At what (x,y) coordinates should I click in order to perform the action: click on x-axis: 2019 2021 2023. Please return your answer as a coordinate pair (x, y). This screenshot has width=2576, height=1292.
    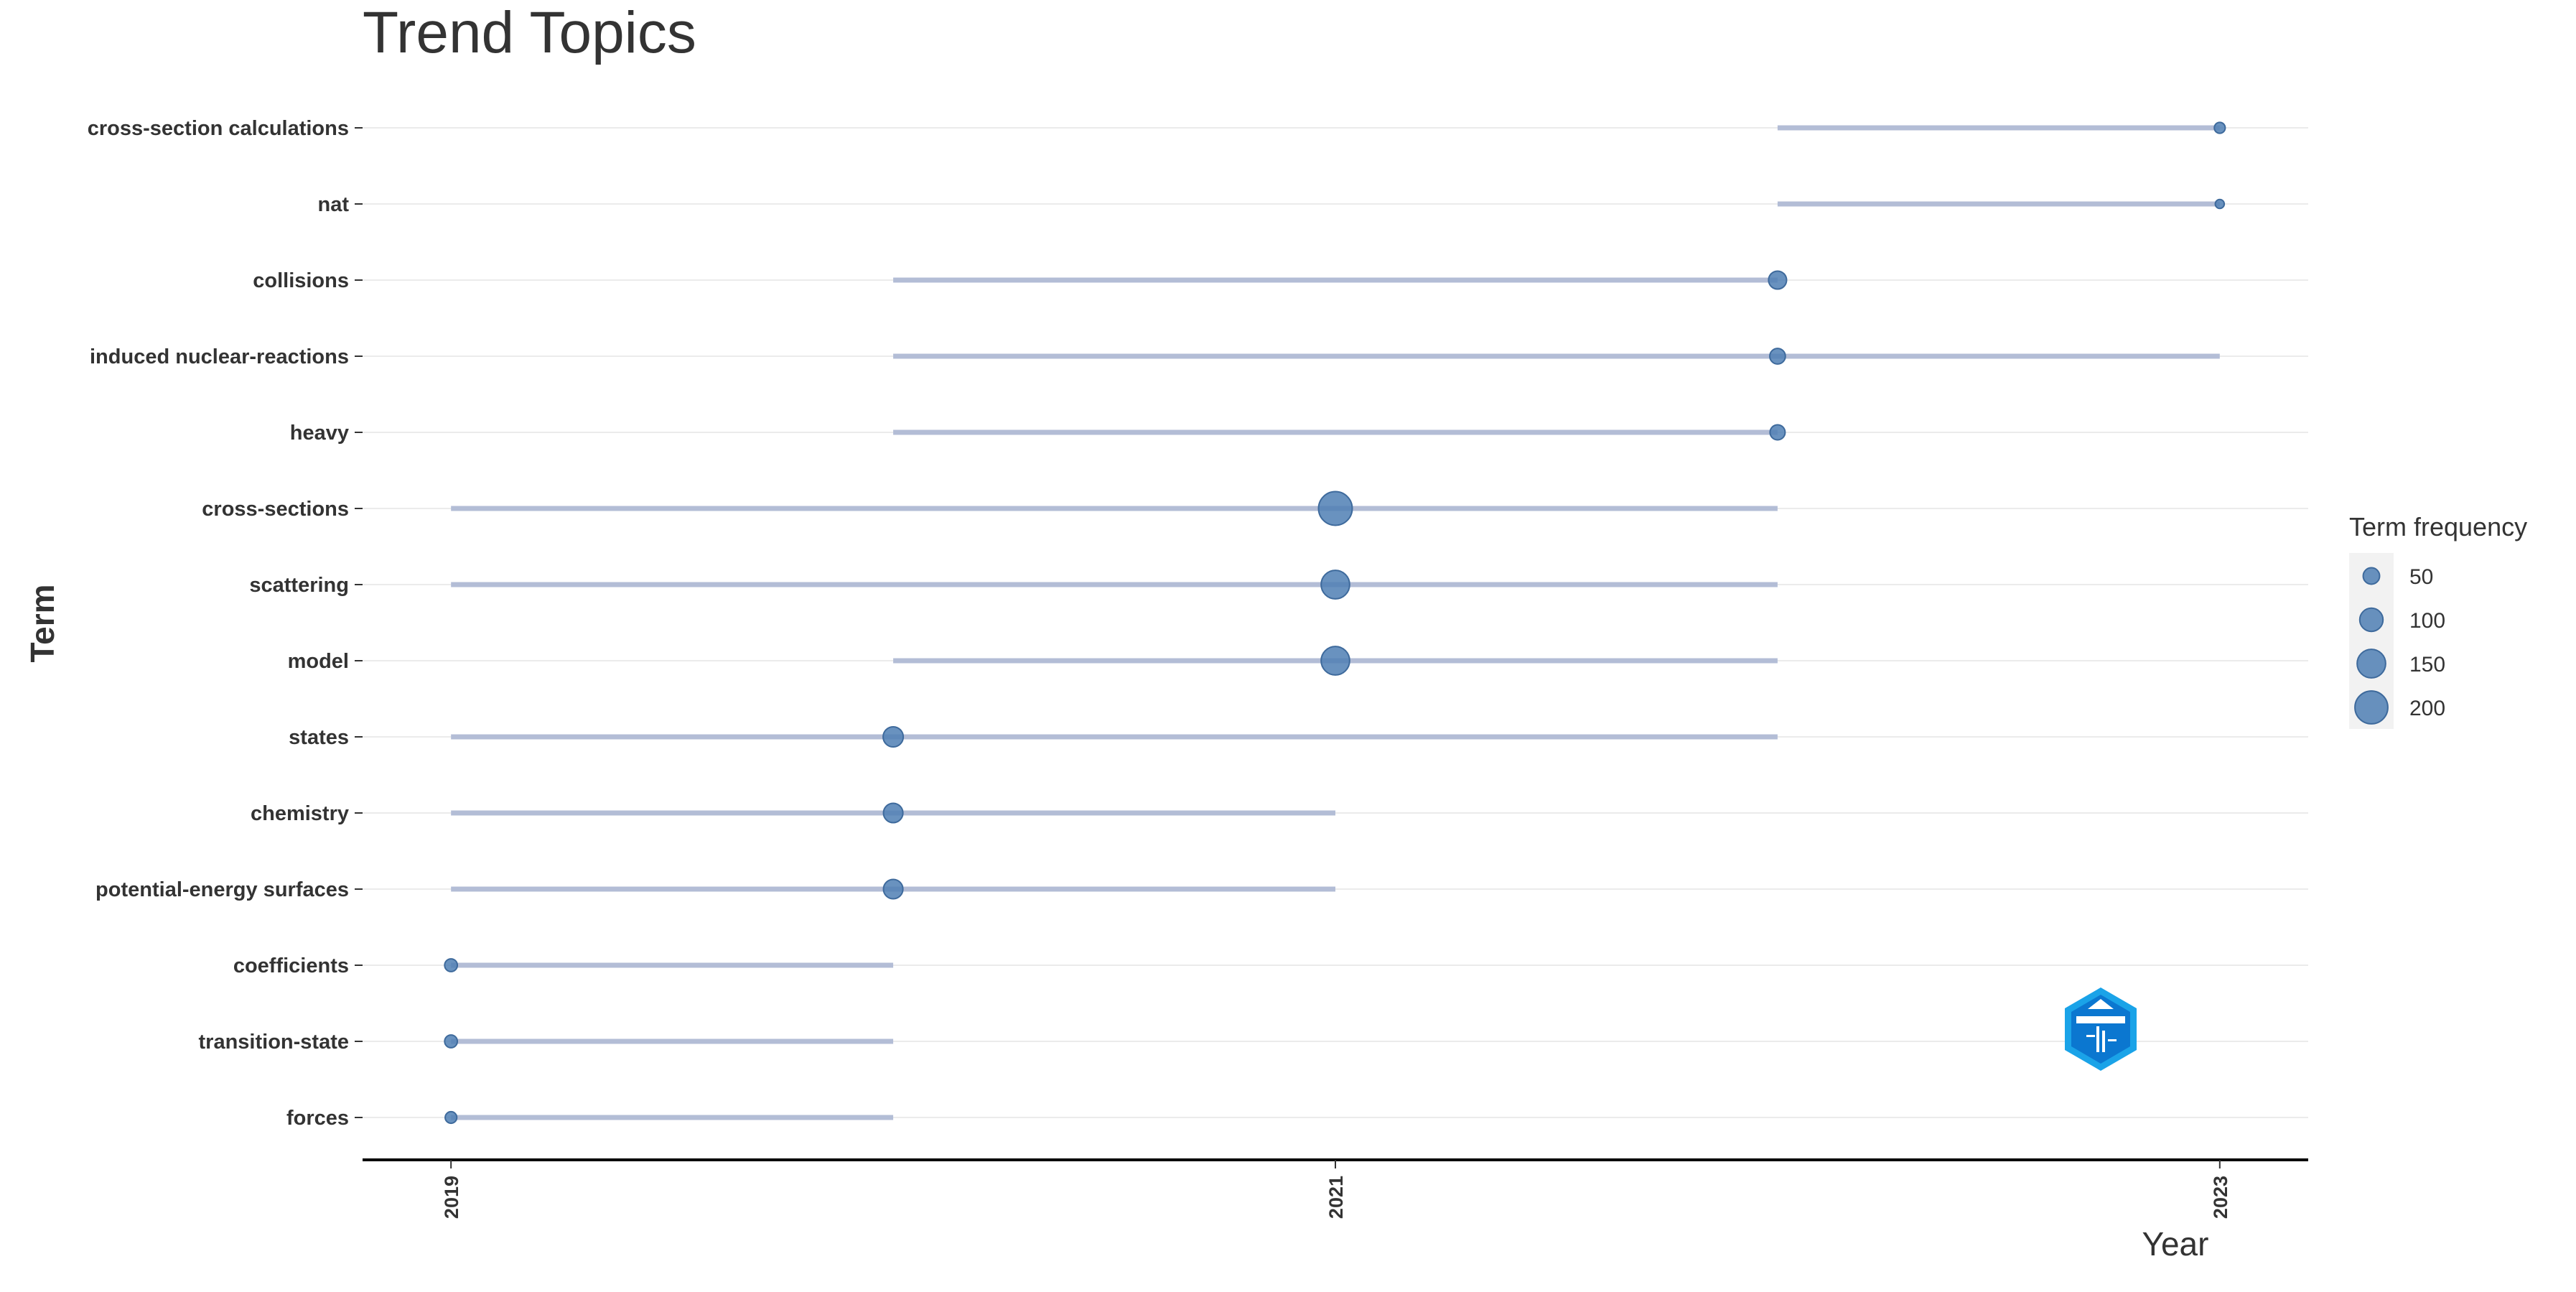
    Looking at the image, I should click on (1335, 1188).